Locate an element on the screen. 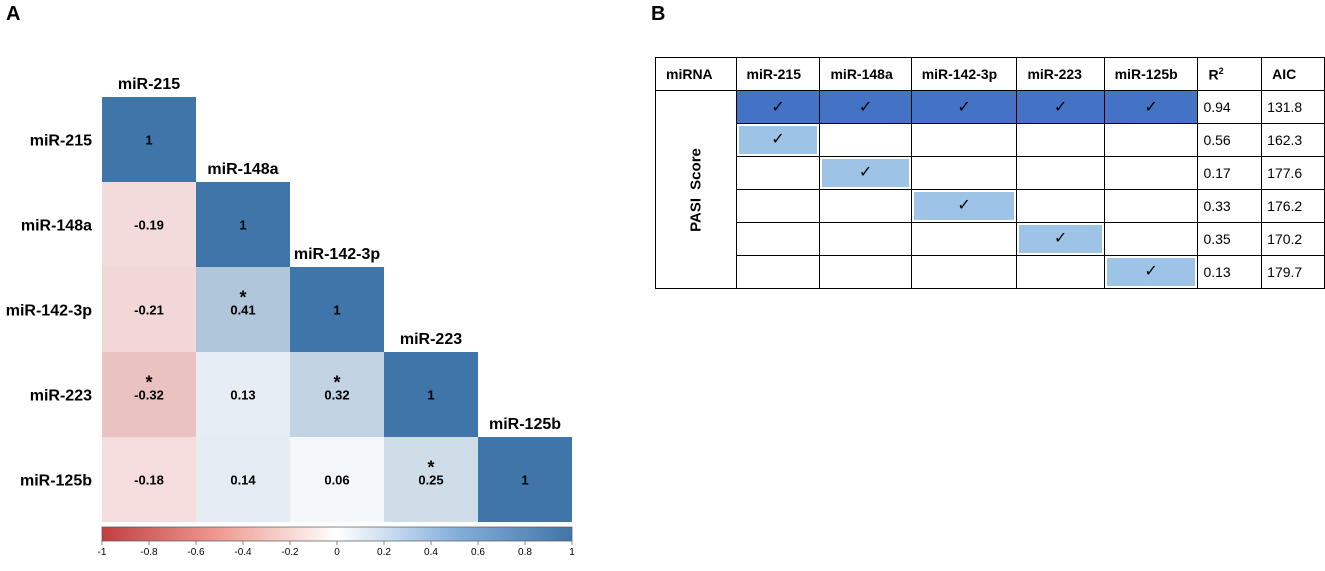 The image size is (1325, 571). column-label-4: miR-125b is located at coordinates (525, 424).